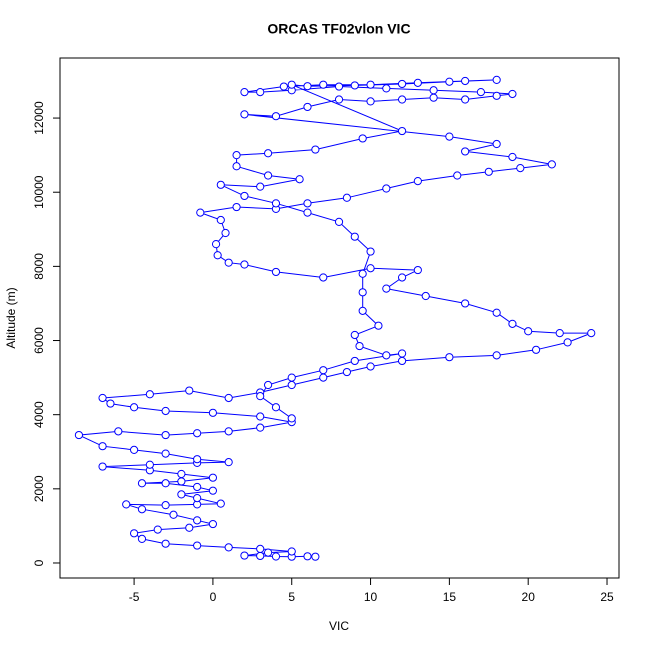 This screenshot has height=650, width=650. I want to click on x-tick-label: 20, so click(529, 597).